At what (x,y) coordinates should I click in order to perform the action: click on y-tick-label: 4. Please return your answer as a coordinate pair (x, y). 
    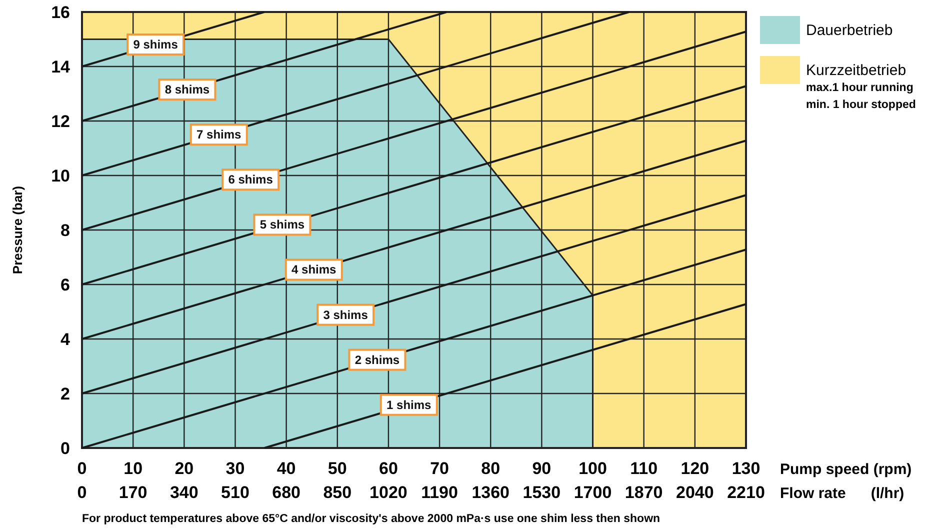
    Looking at the image, I should click on (65, 339).